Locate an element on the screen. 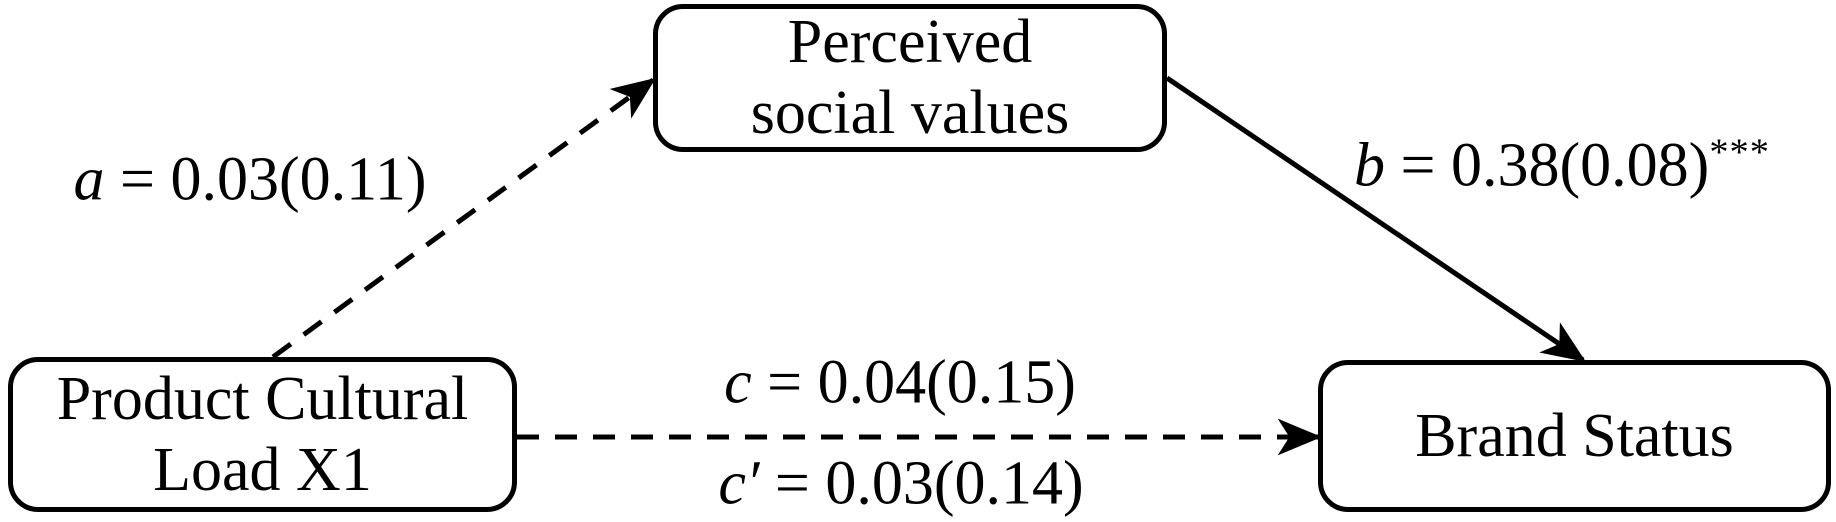 The width and height of the screenshot is (1836, 522). path-b-coefficient-label: b = 0.38(0.08)*** is located at coordinates (1562, 165).